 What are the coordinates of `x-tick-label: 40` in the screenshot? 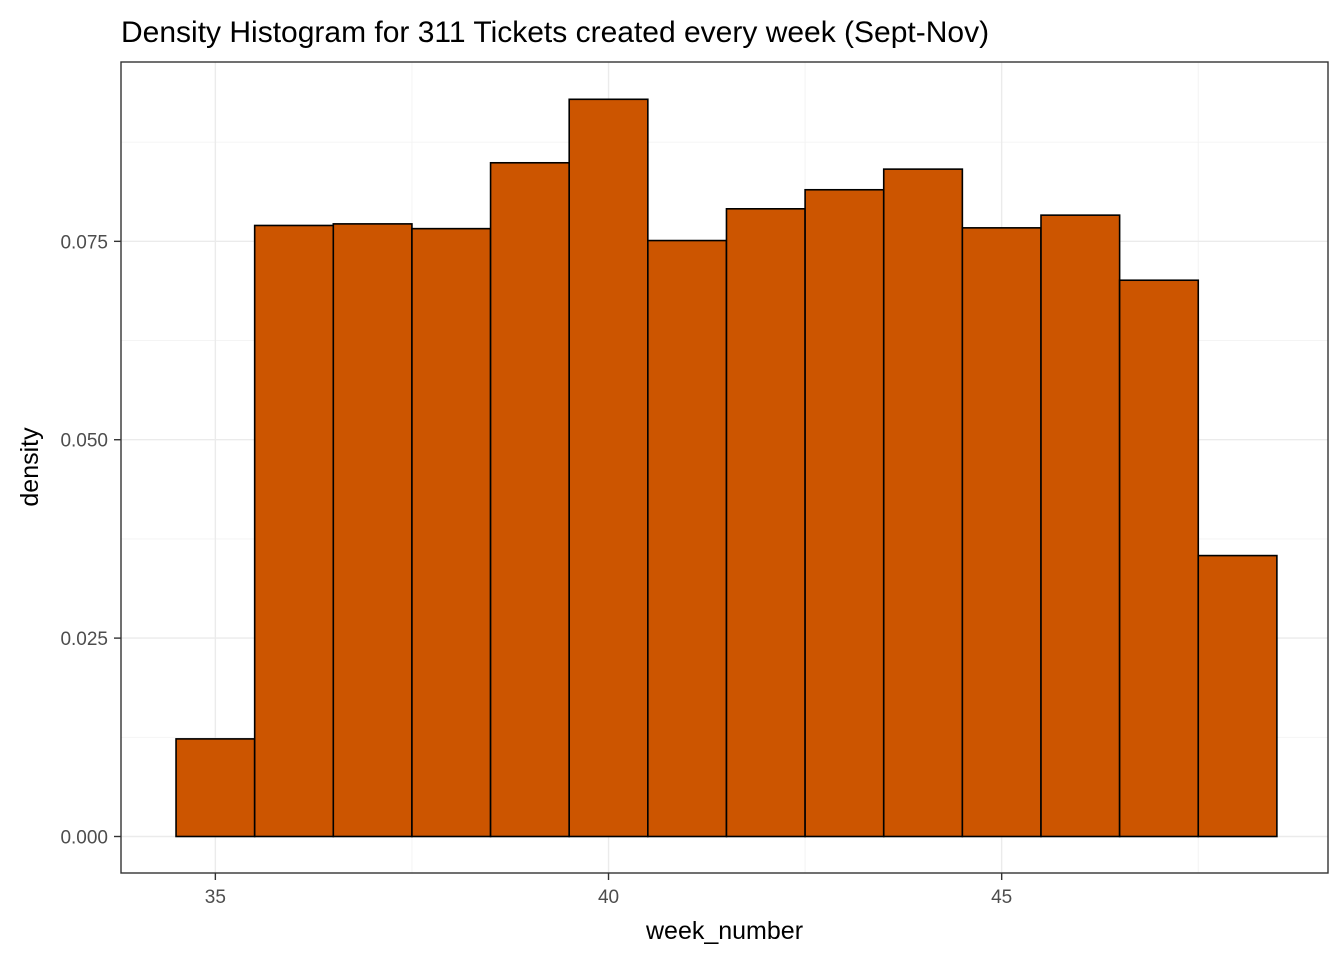 It's located at (608, 897).